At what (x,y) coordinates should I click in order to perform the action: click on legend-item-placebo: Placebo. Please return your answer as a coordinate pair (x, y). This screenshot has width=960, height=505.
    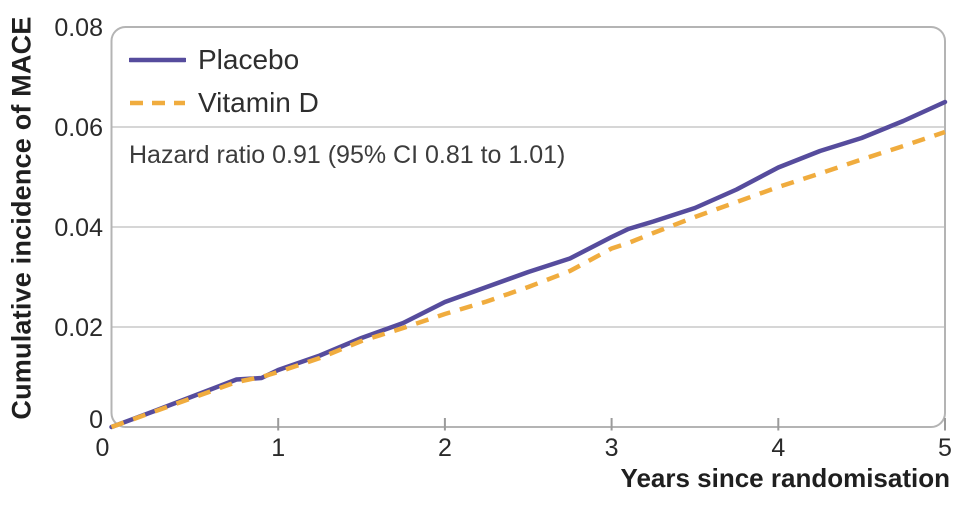
    Looking at the image, I should click on (224, 59).